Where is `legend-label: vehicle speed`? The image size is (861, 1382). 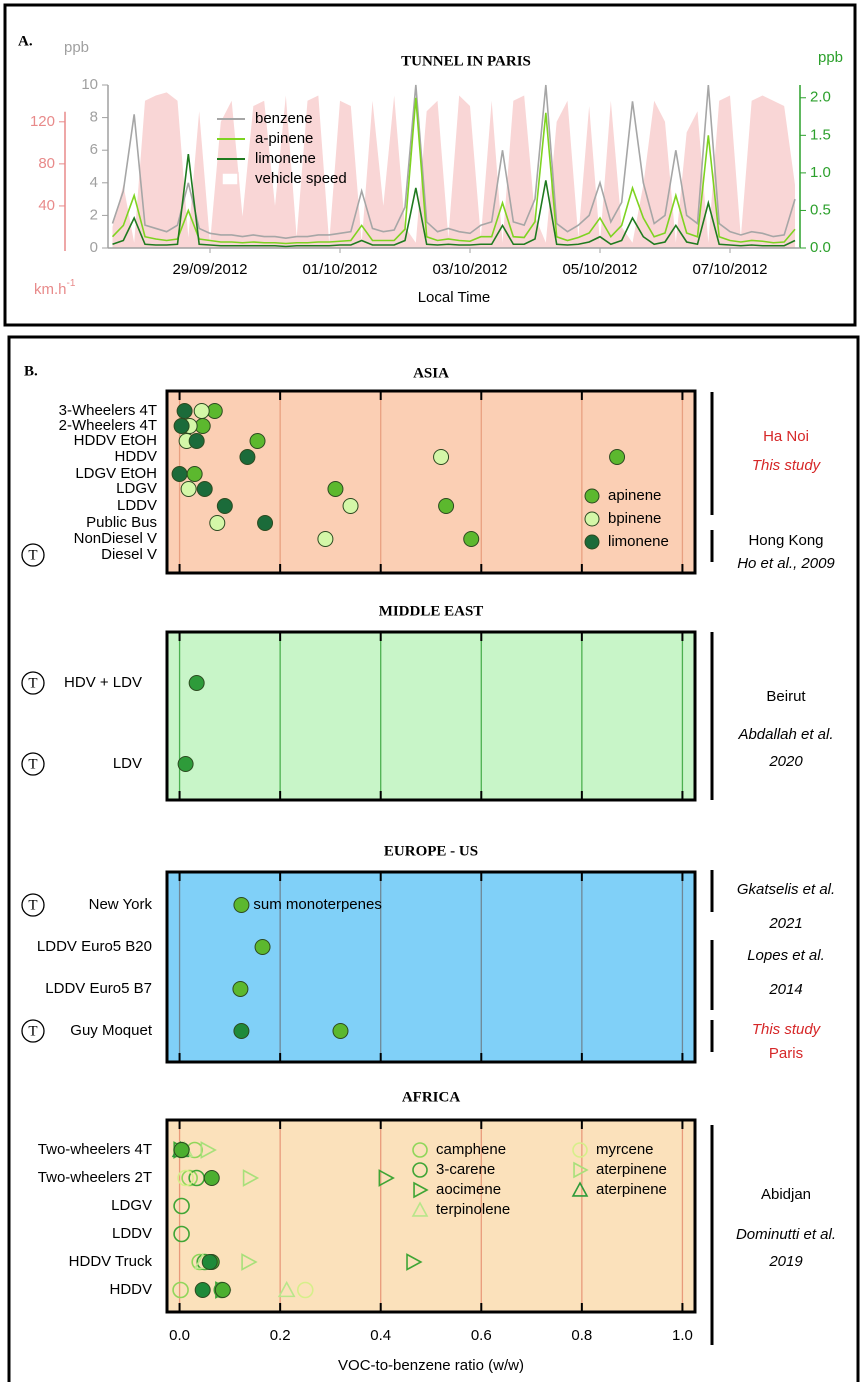 legend-label: vehicle speed is located at coordinates (301, 178).